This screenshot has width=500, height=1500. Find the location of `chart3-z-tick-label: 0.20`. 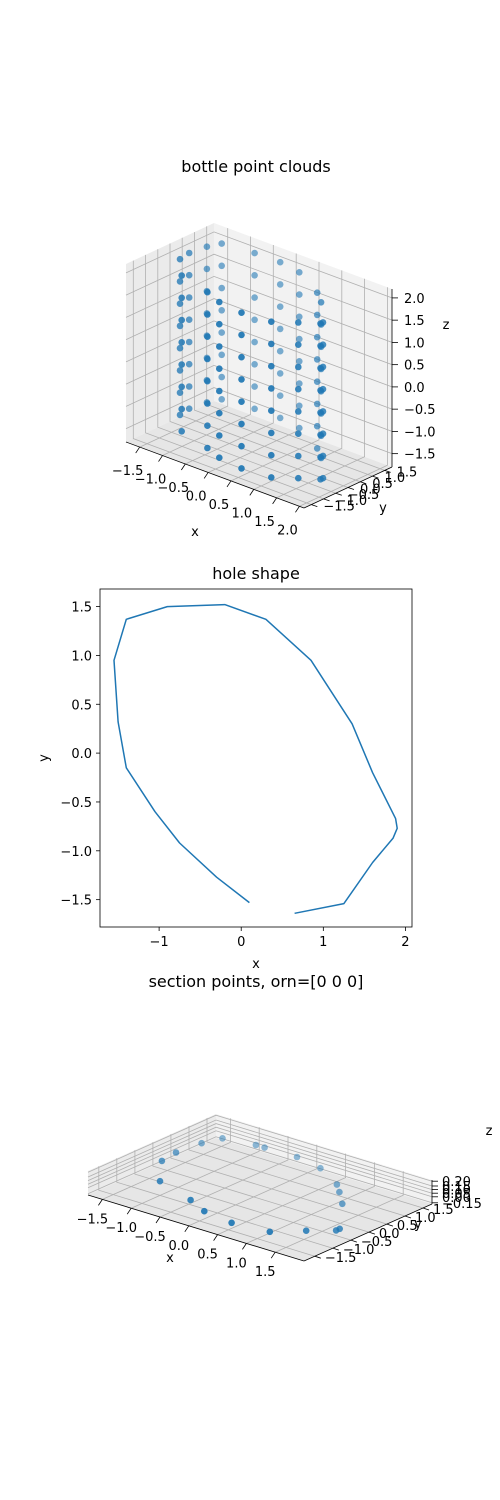

chart3-z-tick-label: 0.20 is located at coordinates (456, 1182).